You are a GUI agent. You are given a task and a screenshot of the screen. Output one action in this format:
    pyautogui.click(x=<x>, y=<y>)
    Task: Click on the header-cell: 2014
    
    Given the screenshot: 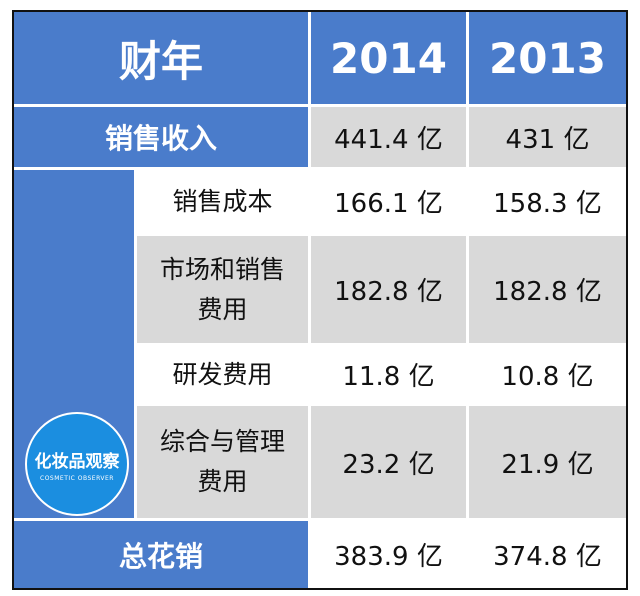 What is the action you would take?
    pyautogui.click(x=388, y=58)
    